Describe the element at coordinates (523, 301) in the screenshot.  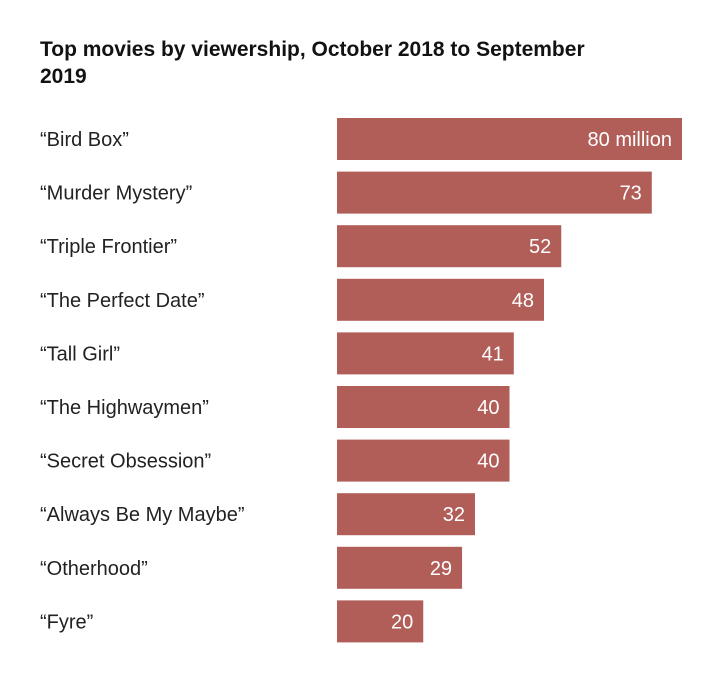
I see `value-label: 48` at that location.